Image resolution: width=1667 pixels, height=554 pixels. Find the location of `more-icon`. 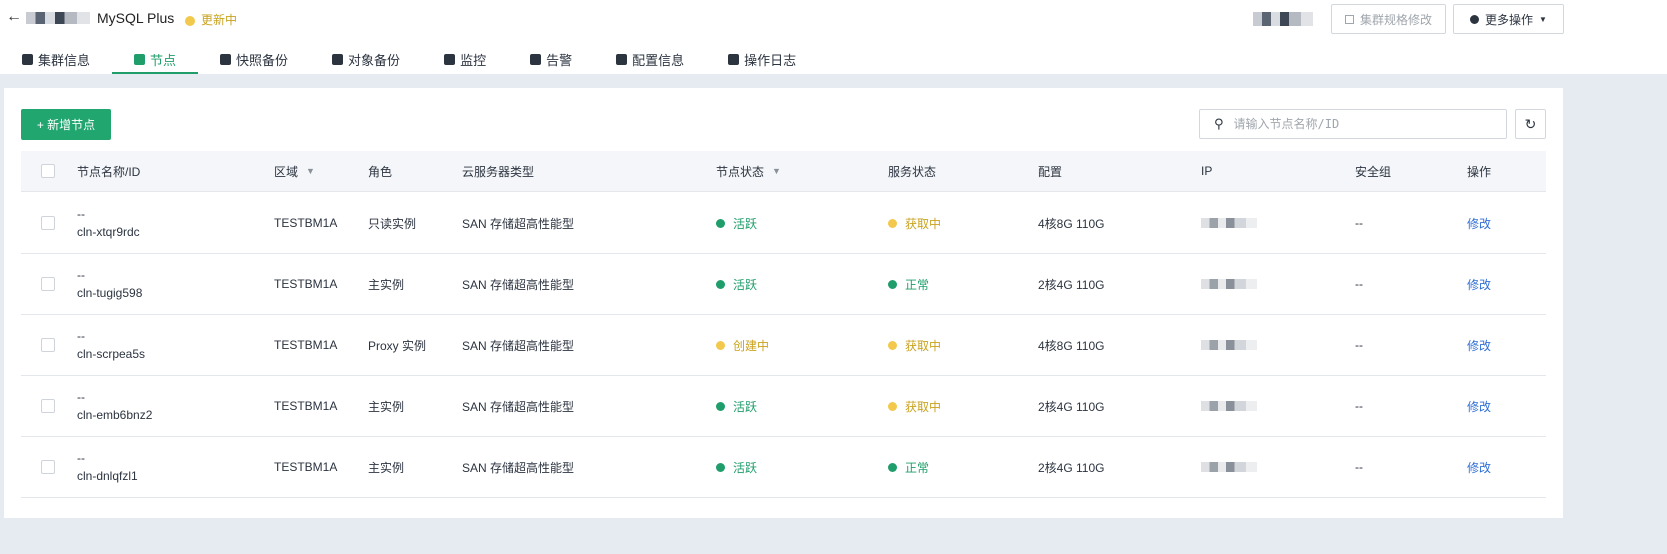

more-icon is located at coordinates (1475, 19).